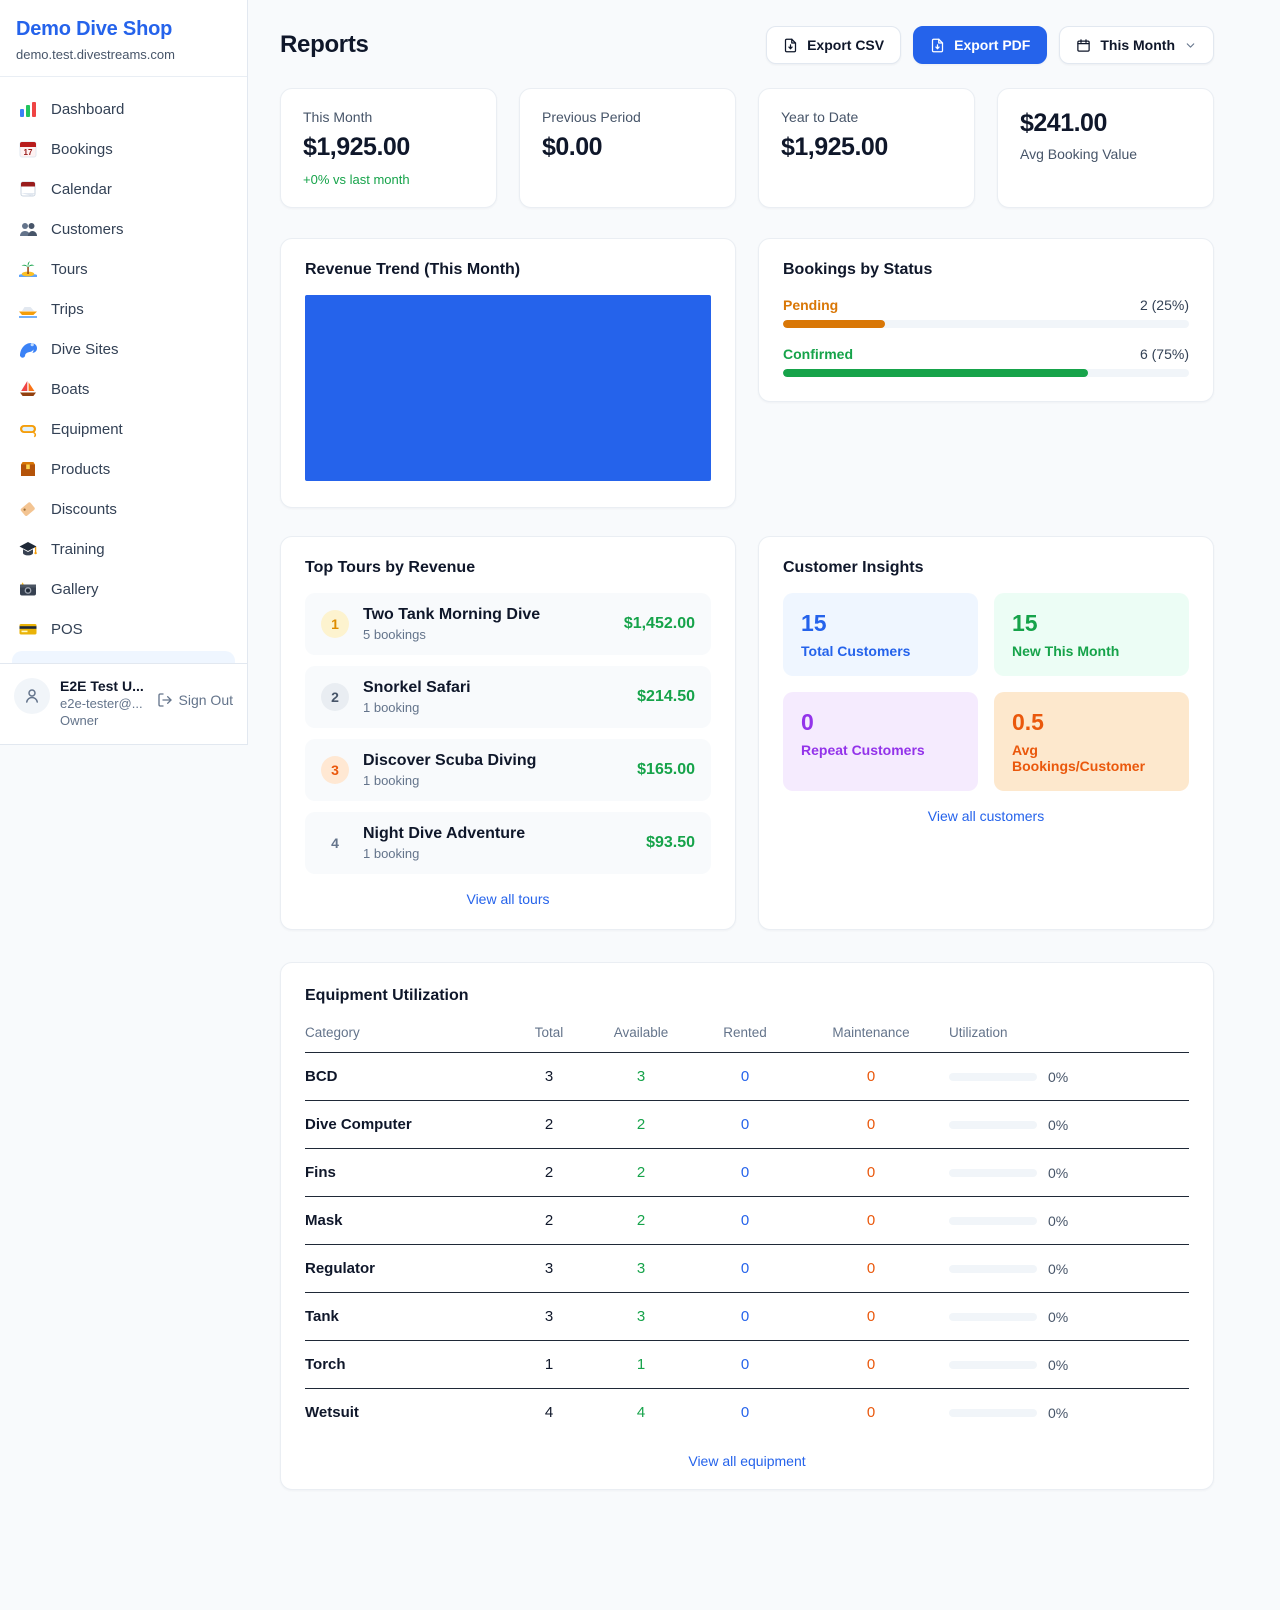  I want to click on top-tours-title: Top Tours by Revenue, so click(390, 567).